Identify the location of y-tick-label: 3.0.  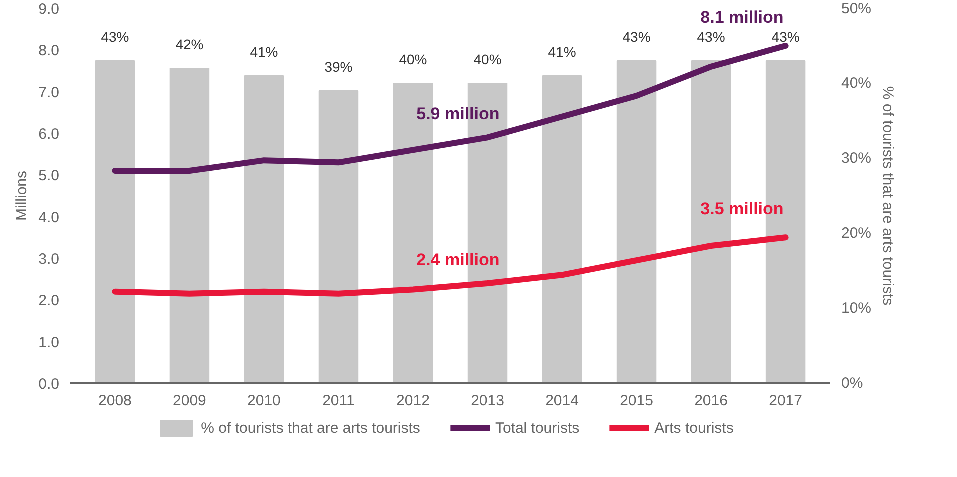
(49, 259).